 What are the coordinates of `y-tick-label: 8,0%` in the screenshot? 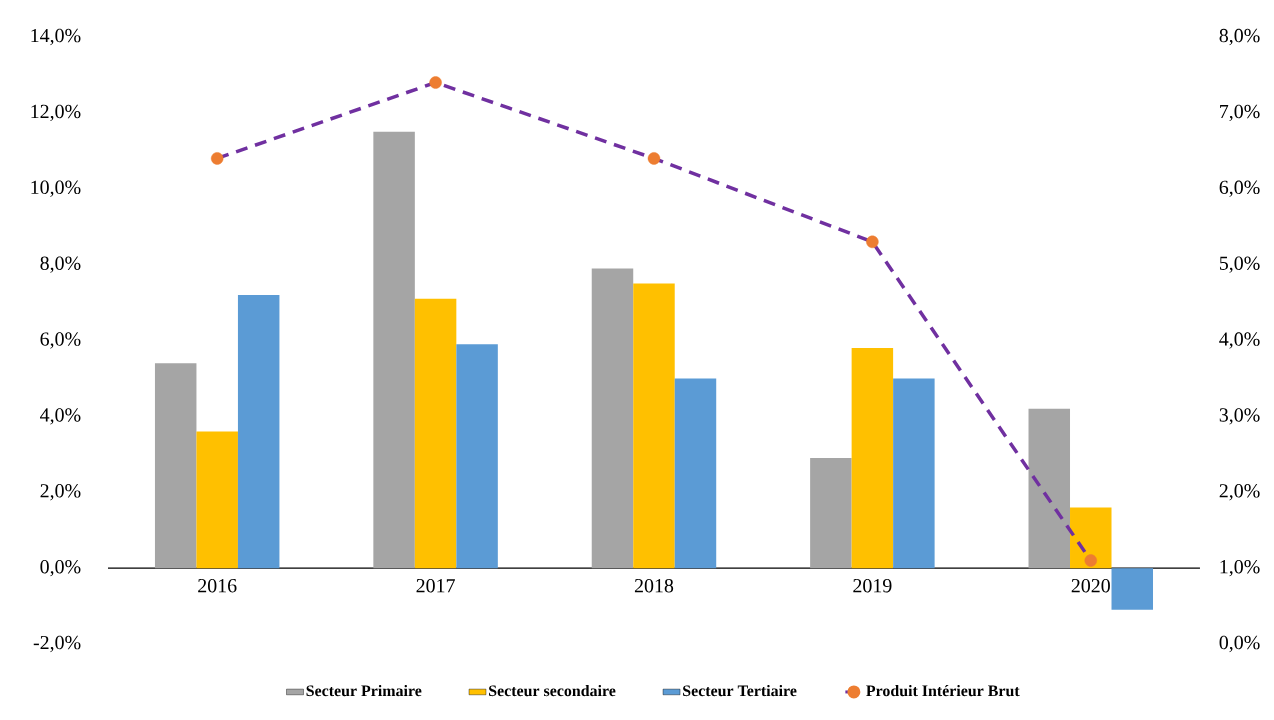 It's located at (60, 264).